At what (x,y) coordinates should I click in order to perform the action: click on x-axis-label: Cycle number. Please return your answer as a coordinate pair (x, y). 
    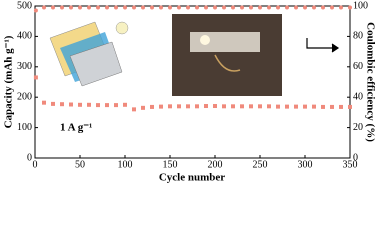
    Looking at the image, I should click on (192, 178).